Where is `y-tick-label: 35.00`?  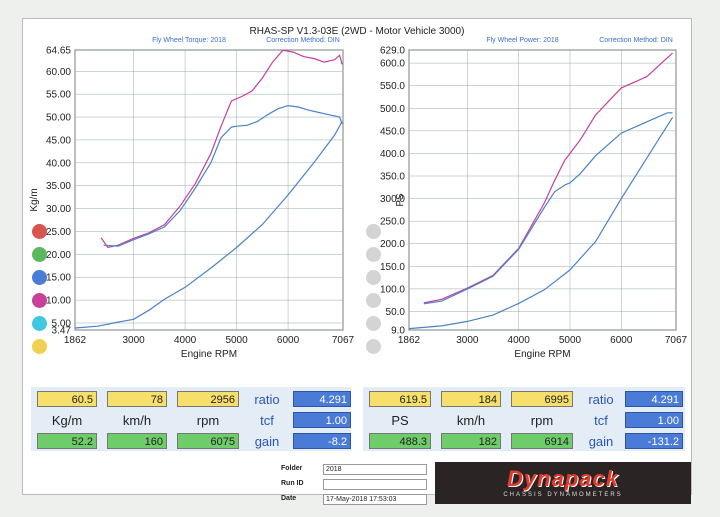 y-tick-label: 35.00 is located at coordinates (58, 186).